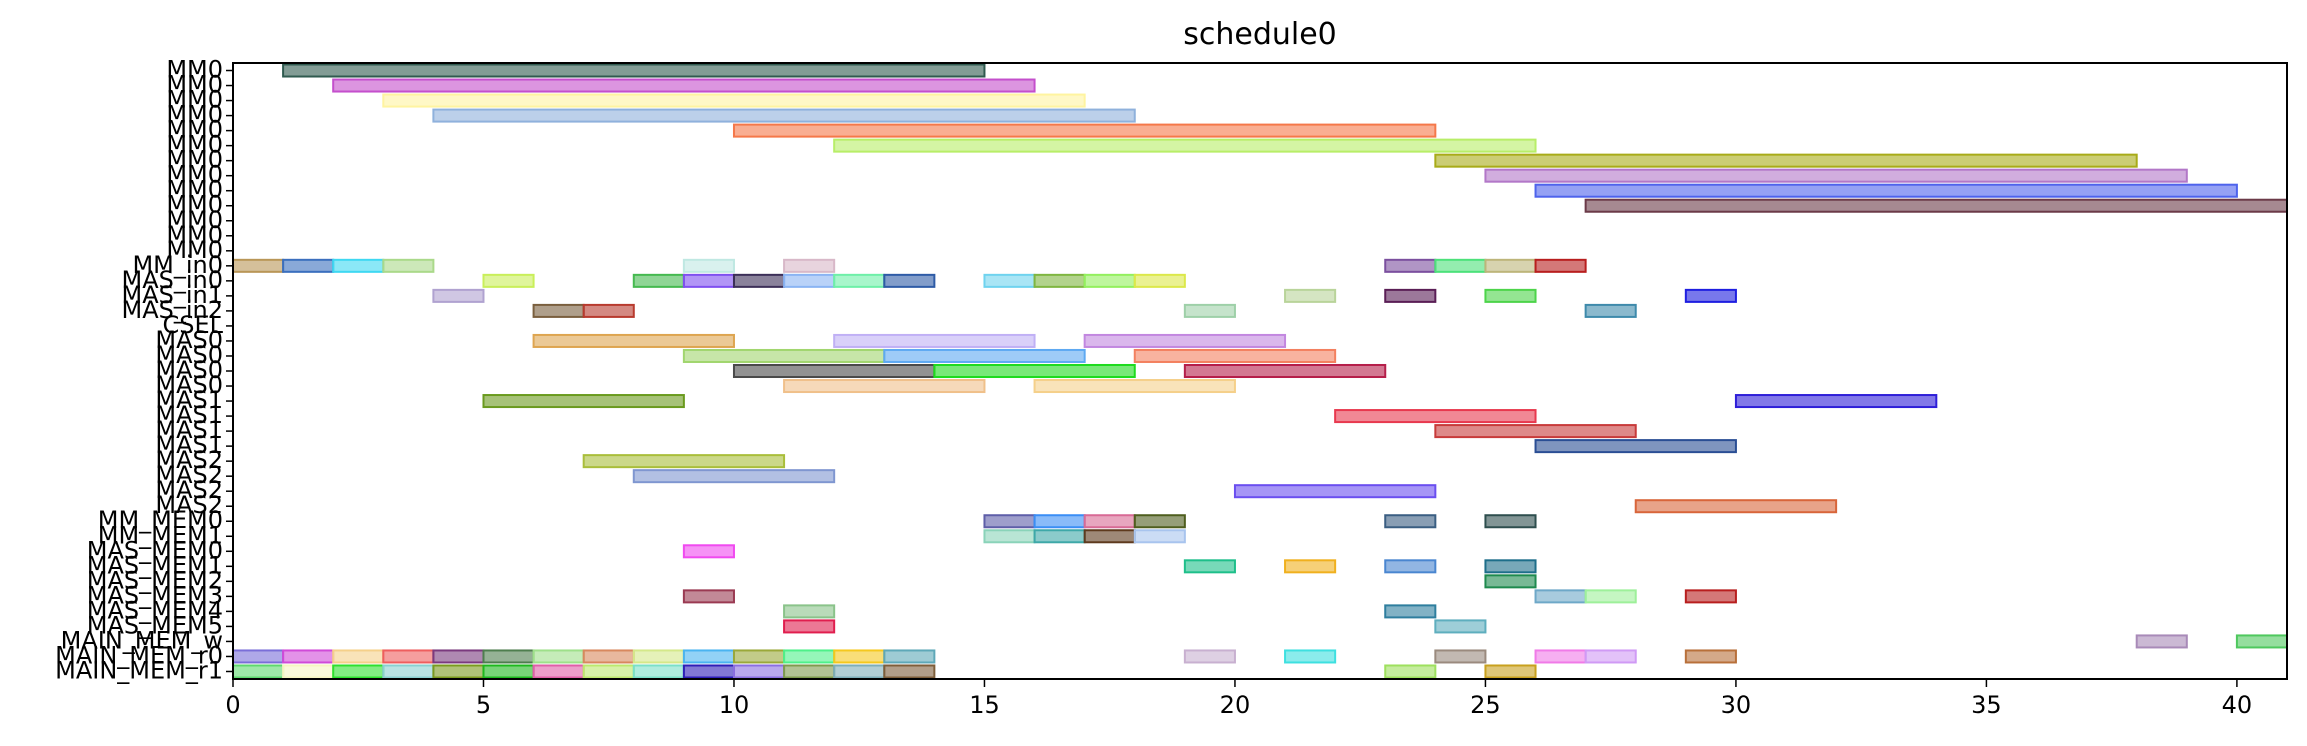 The width and height of the screenshot is (2307, 746). What do you see at coordinates (160, 520) in the screenshot?
I see `y-tick-label: MM_MEM0` at bounding box center [160, 520].